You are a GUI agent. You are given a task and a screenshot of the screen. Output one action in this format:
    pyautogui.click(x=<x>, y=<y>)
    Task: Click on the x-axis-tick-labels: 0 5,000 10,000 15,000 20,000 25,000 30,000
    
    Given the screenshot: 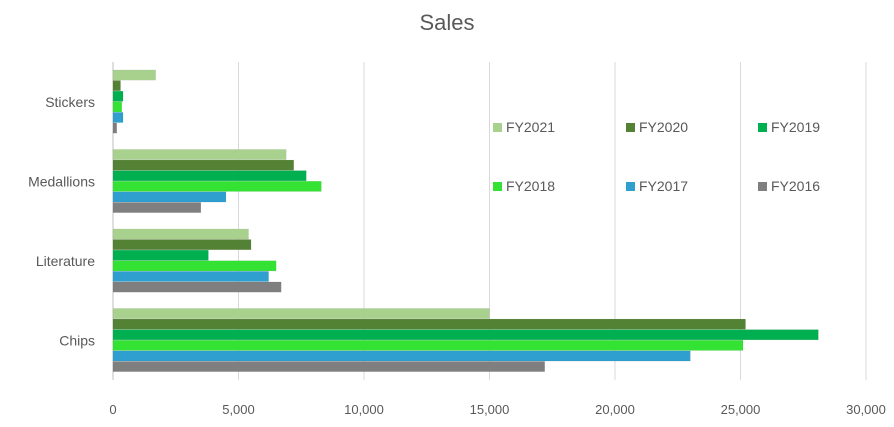 What is the action you would take?
    pyautogui.click(x=497, y=409)
    